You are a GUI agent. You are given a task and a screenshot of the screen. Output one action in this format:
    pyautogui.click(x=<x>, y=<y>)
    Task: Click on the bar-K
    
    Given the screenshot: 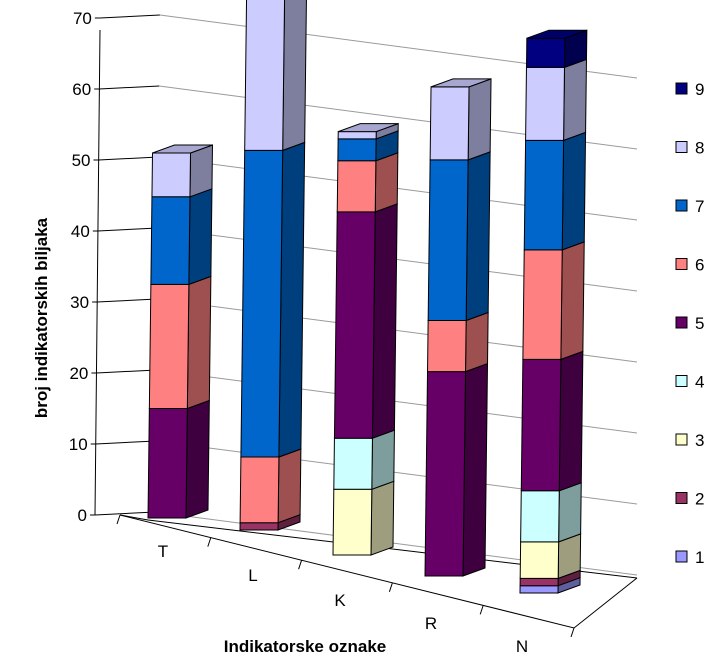 What is the action you would take?
    pyautogui.click(x=365, y=339)
    